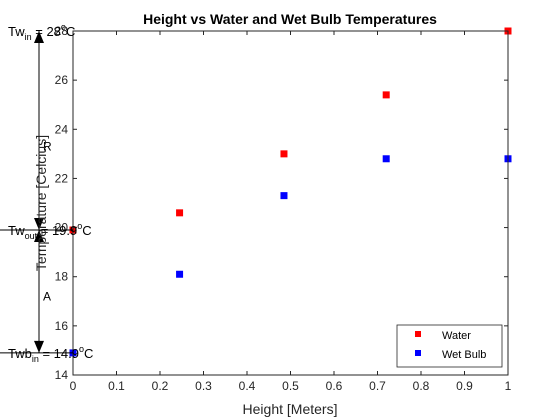  Describe the element at coordinates (464, 386) in the screenshot. I see `x-tick-label: 0.9` at that location.